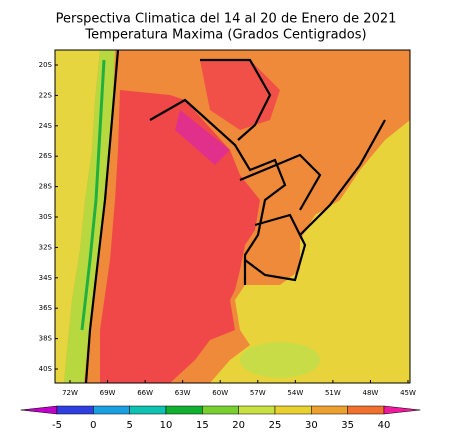  Describe the element at coordinates (57, 425) in the screenshot. I see `colorbar-label: -5` at that location.